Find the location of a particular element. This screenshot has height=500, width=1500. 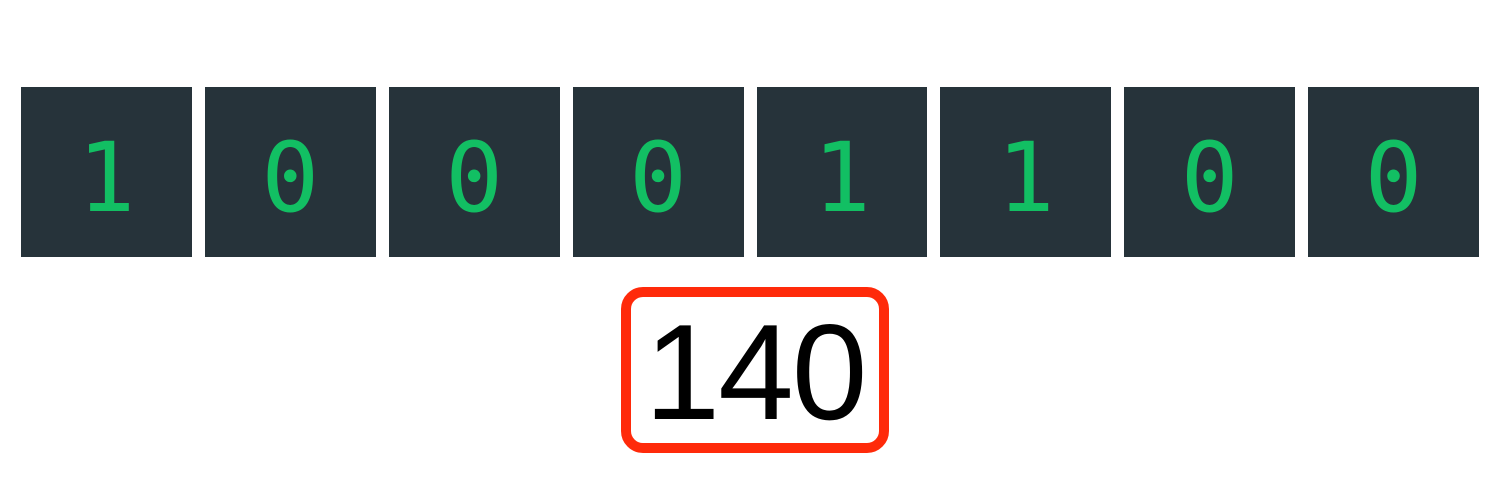

bit-value-5: 1 is located at coordinates (842, 178).